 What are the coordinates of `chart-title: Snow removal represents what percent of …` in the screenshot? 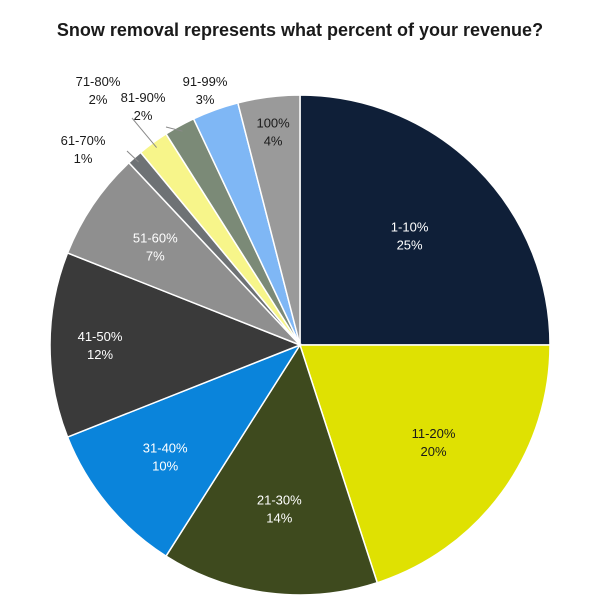 It's located at (300, 30).